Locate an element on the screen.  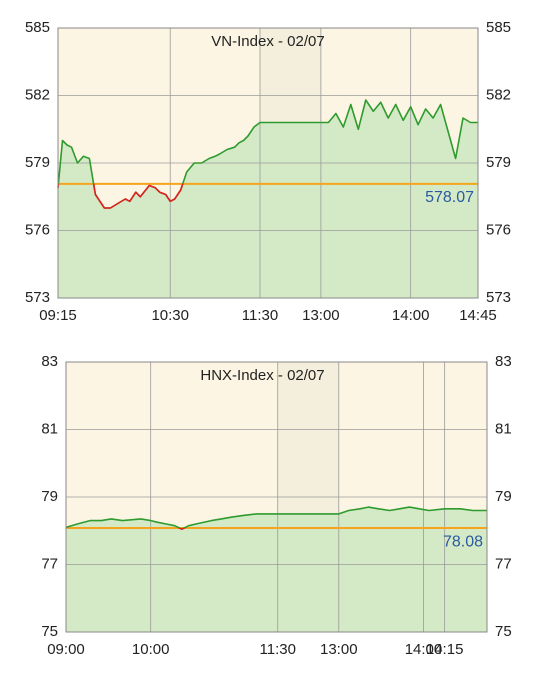
y2-tick-label: 573 is located at coordinates (498, 297).